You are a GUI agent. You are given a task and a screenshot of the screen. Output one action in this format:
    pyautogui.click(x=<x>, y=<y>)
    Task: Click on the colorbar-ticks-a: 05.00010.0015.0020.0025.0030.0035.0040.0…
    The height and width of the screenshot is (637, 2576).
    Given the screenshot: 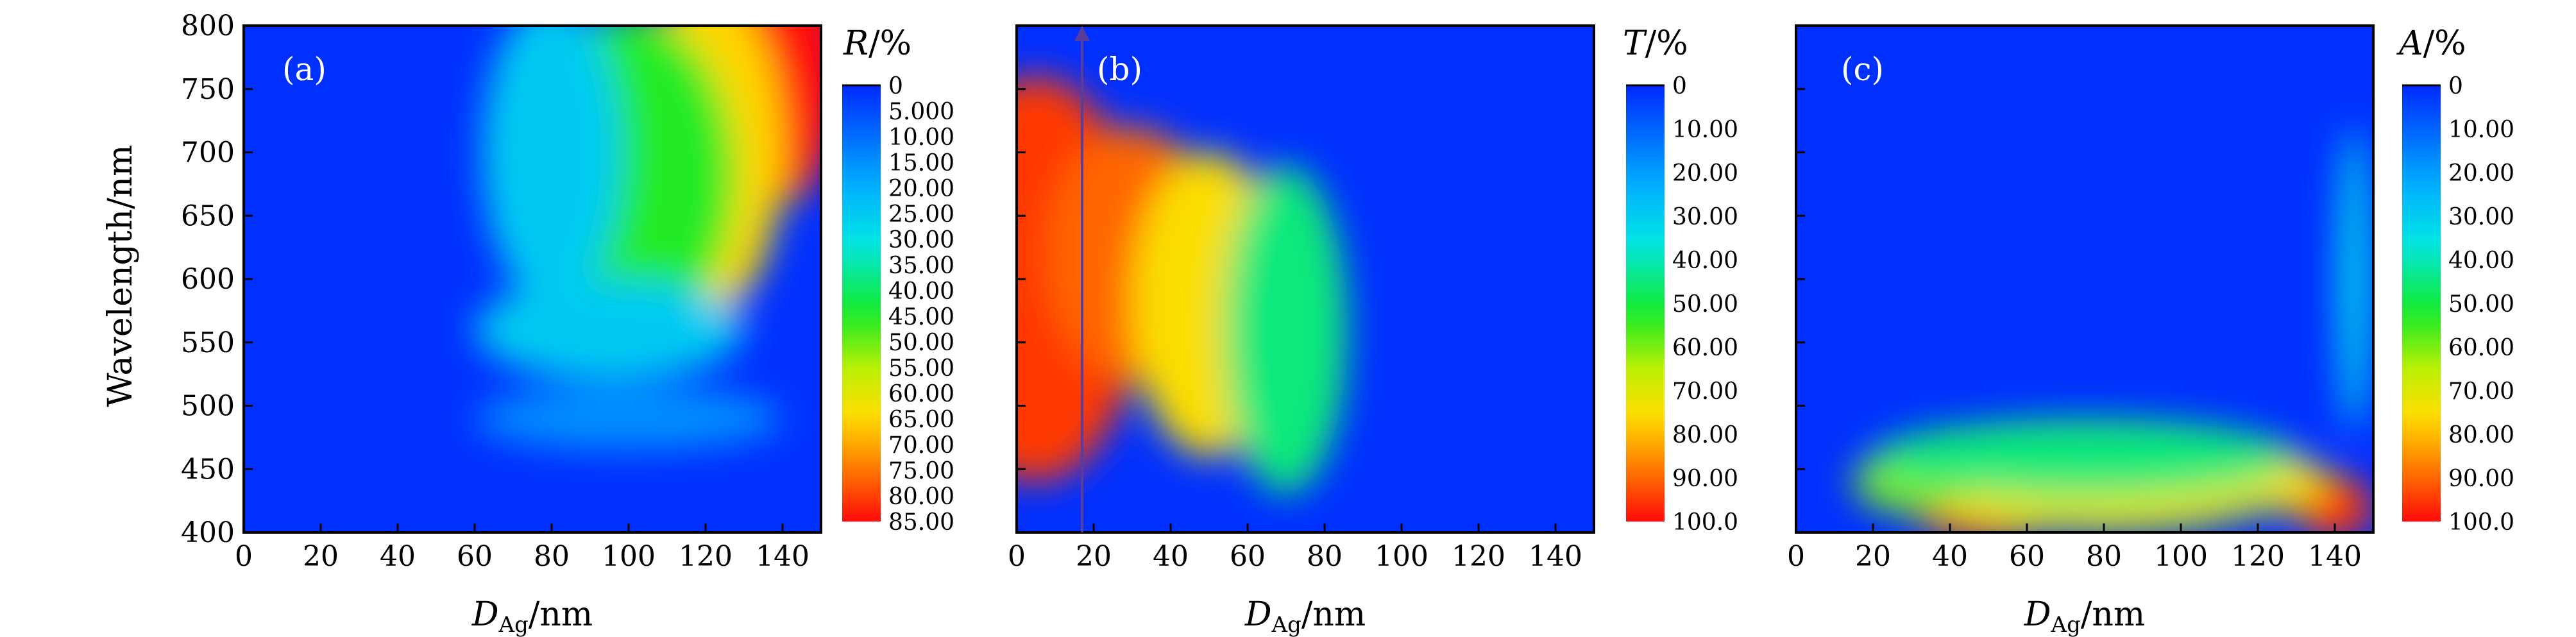 What is the action you would take?
    pyautogui.click(x=898, y=305)
    